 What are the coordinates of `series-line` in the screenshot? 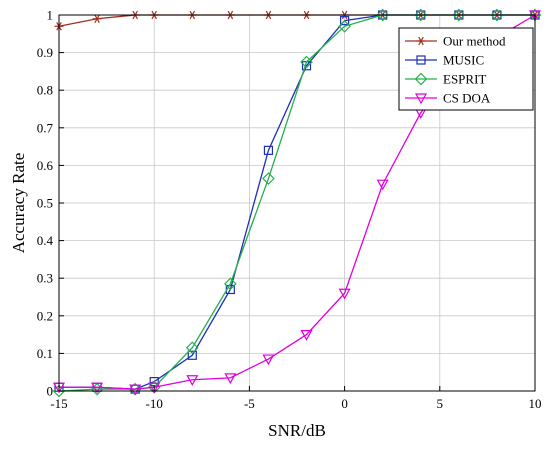 It's located at (296, 20).